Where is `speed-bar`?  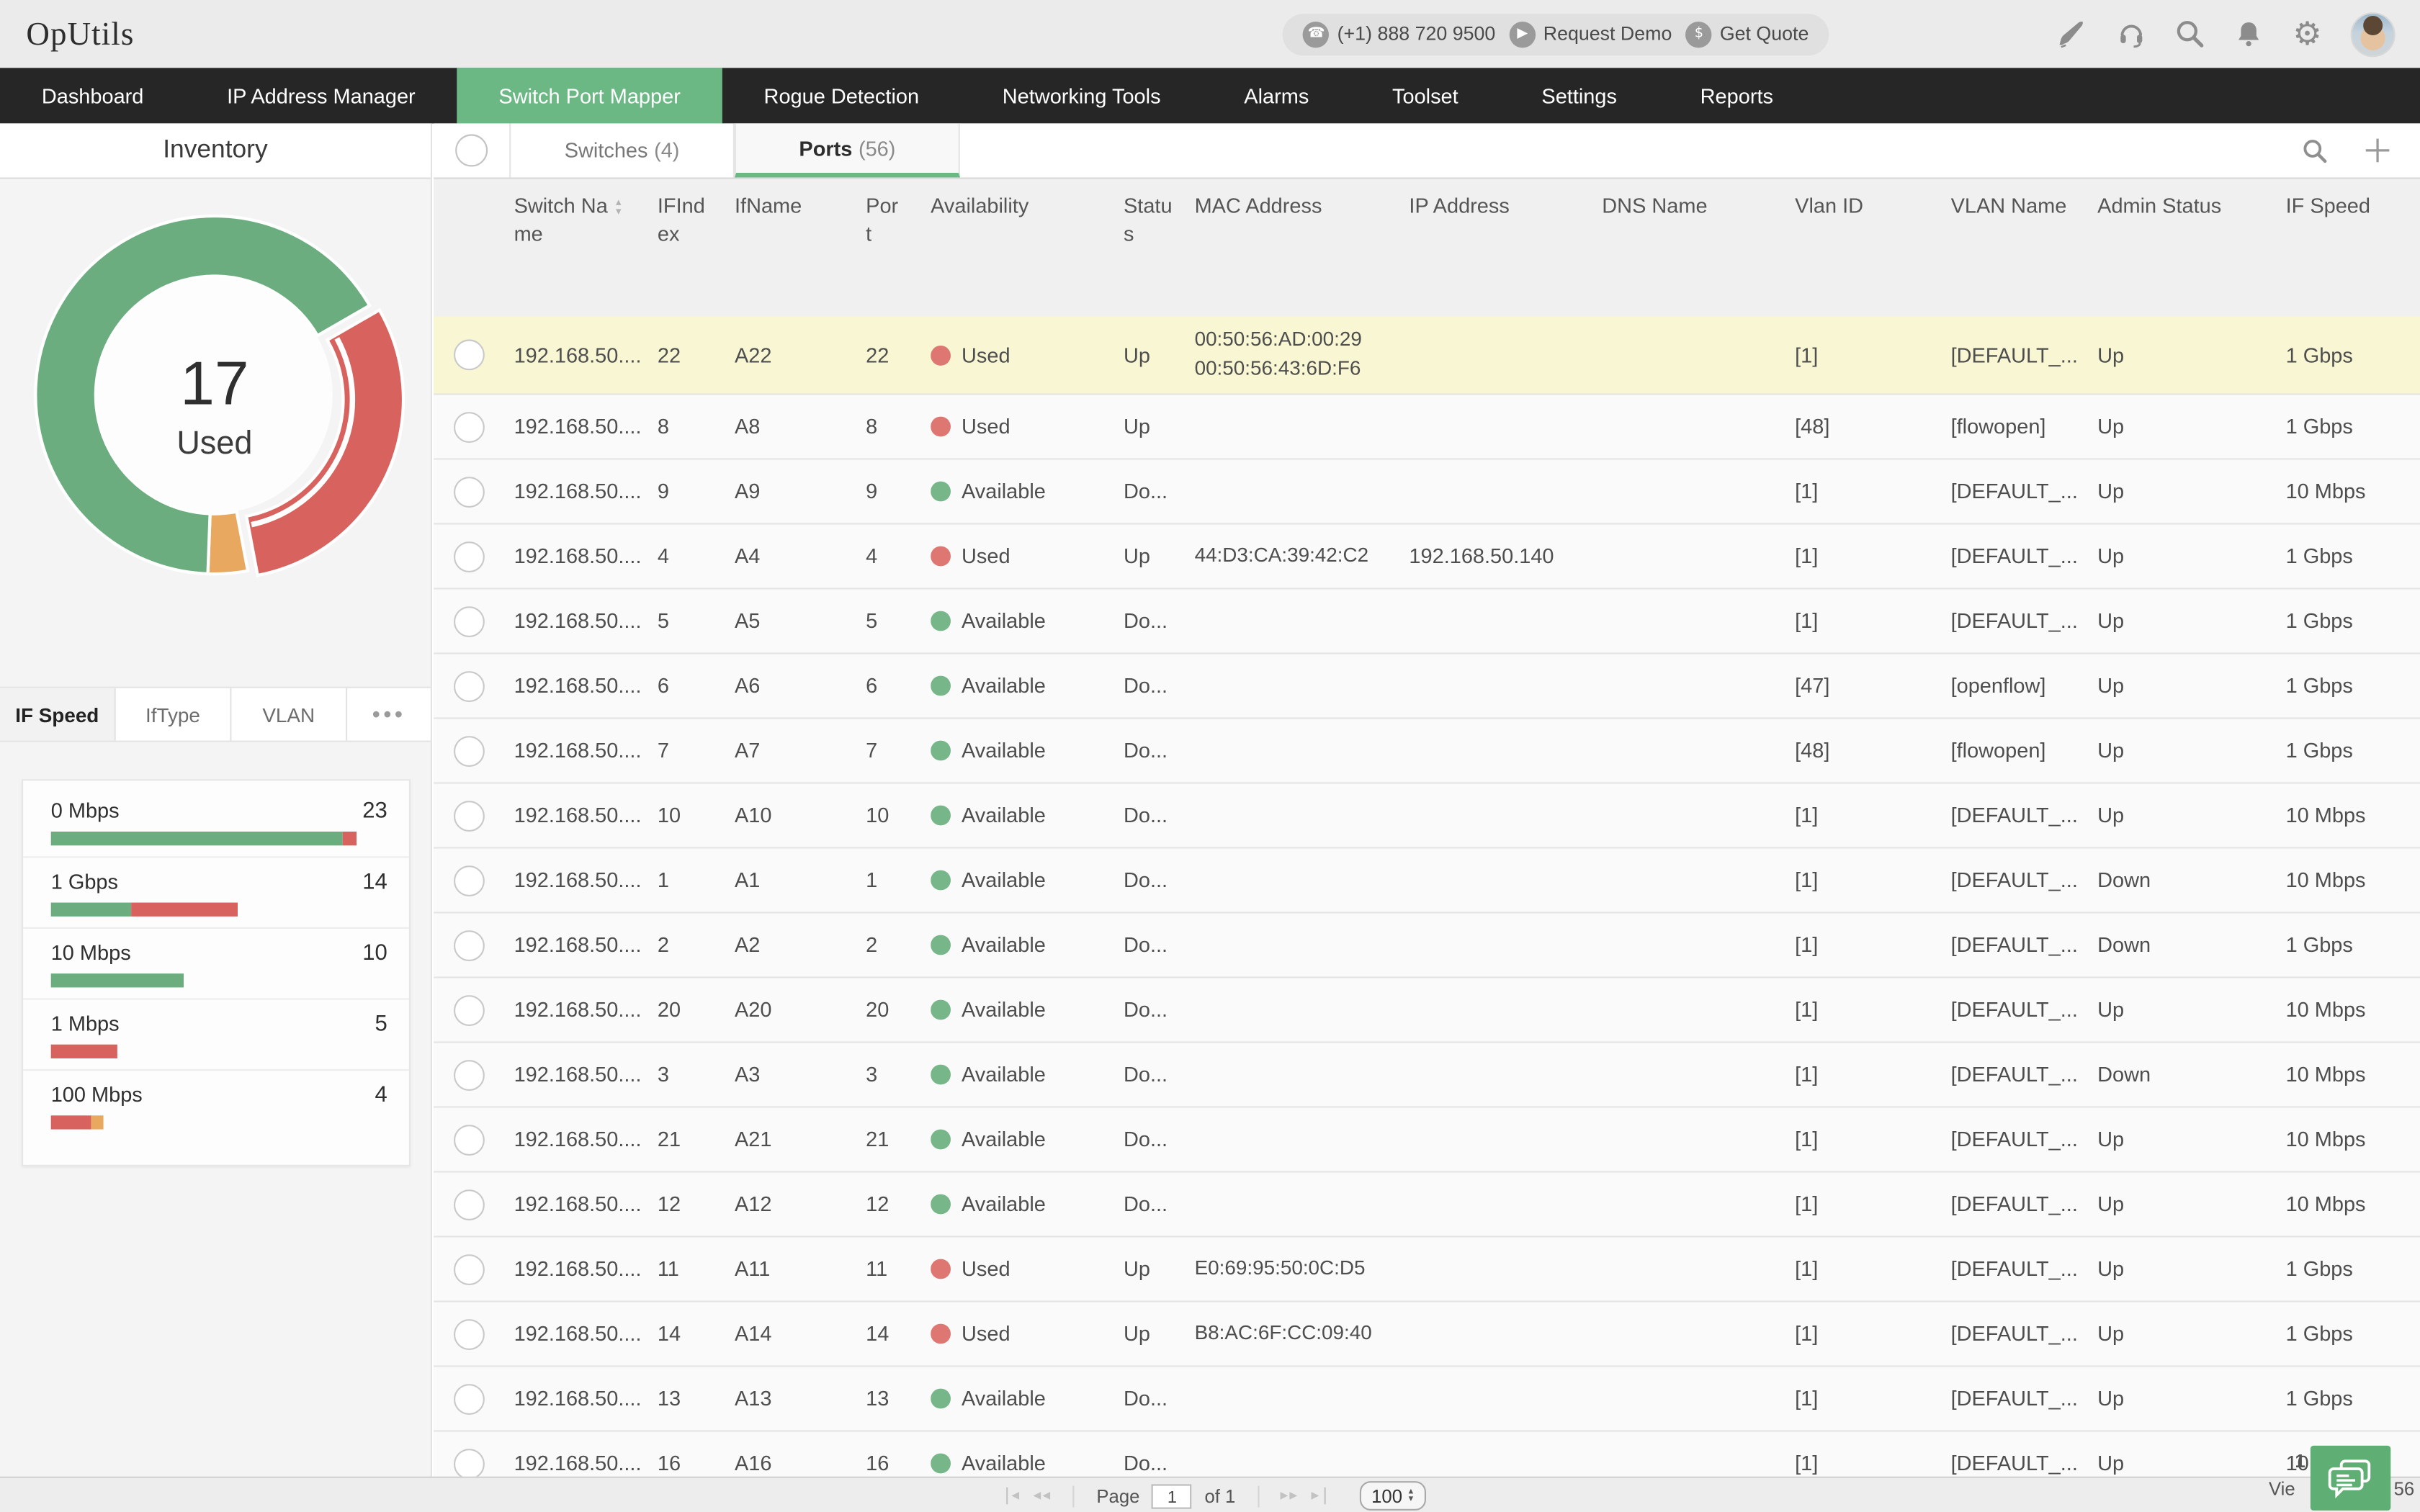 speed-bar is located at coordinates (218, 1122).